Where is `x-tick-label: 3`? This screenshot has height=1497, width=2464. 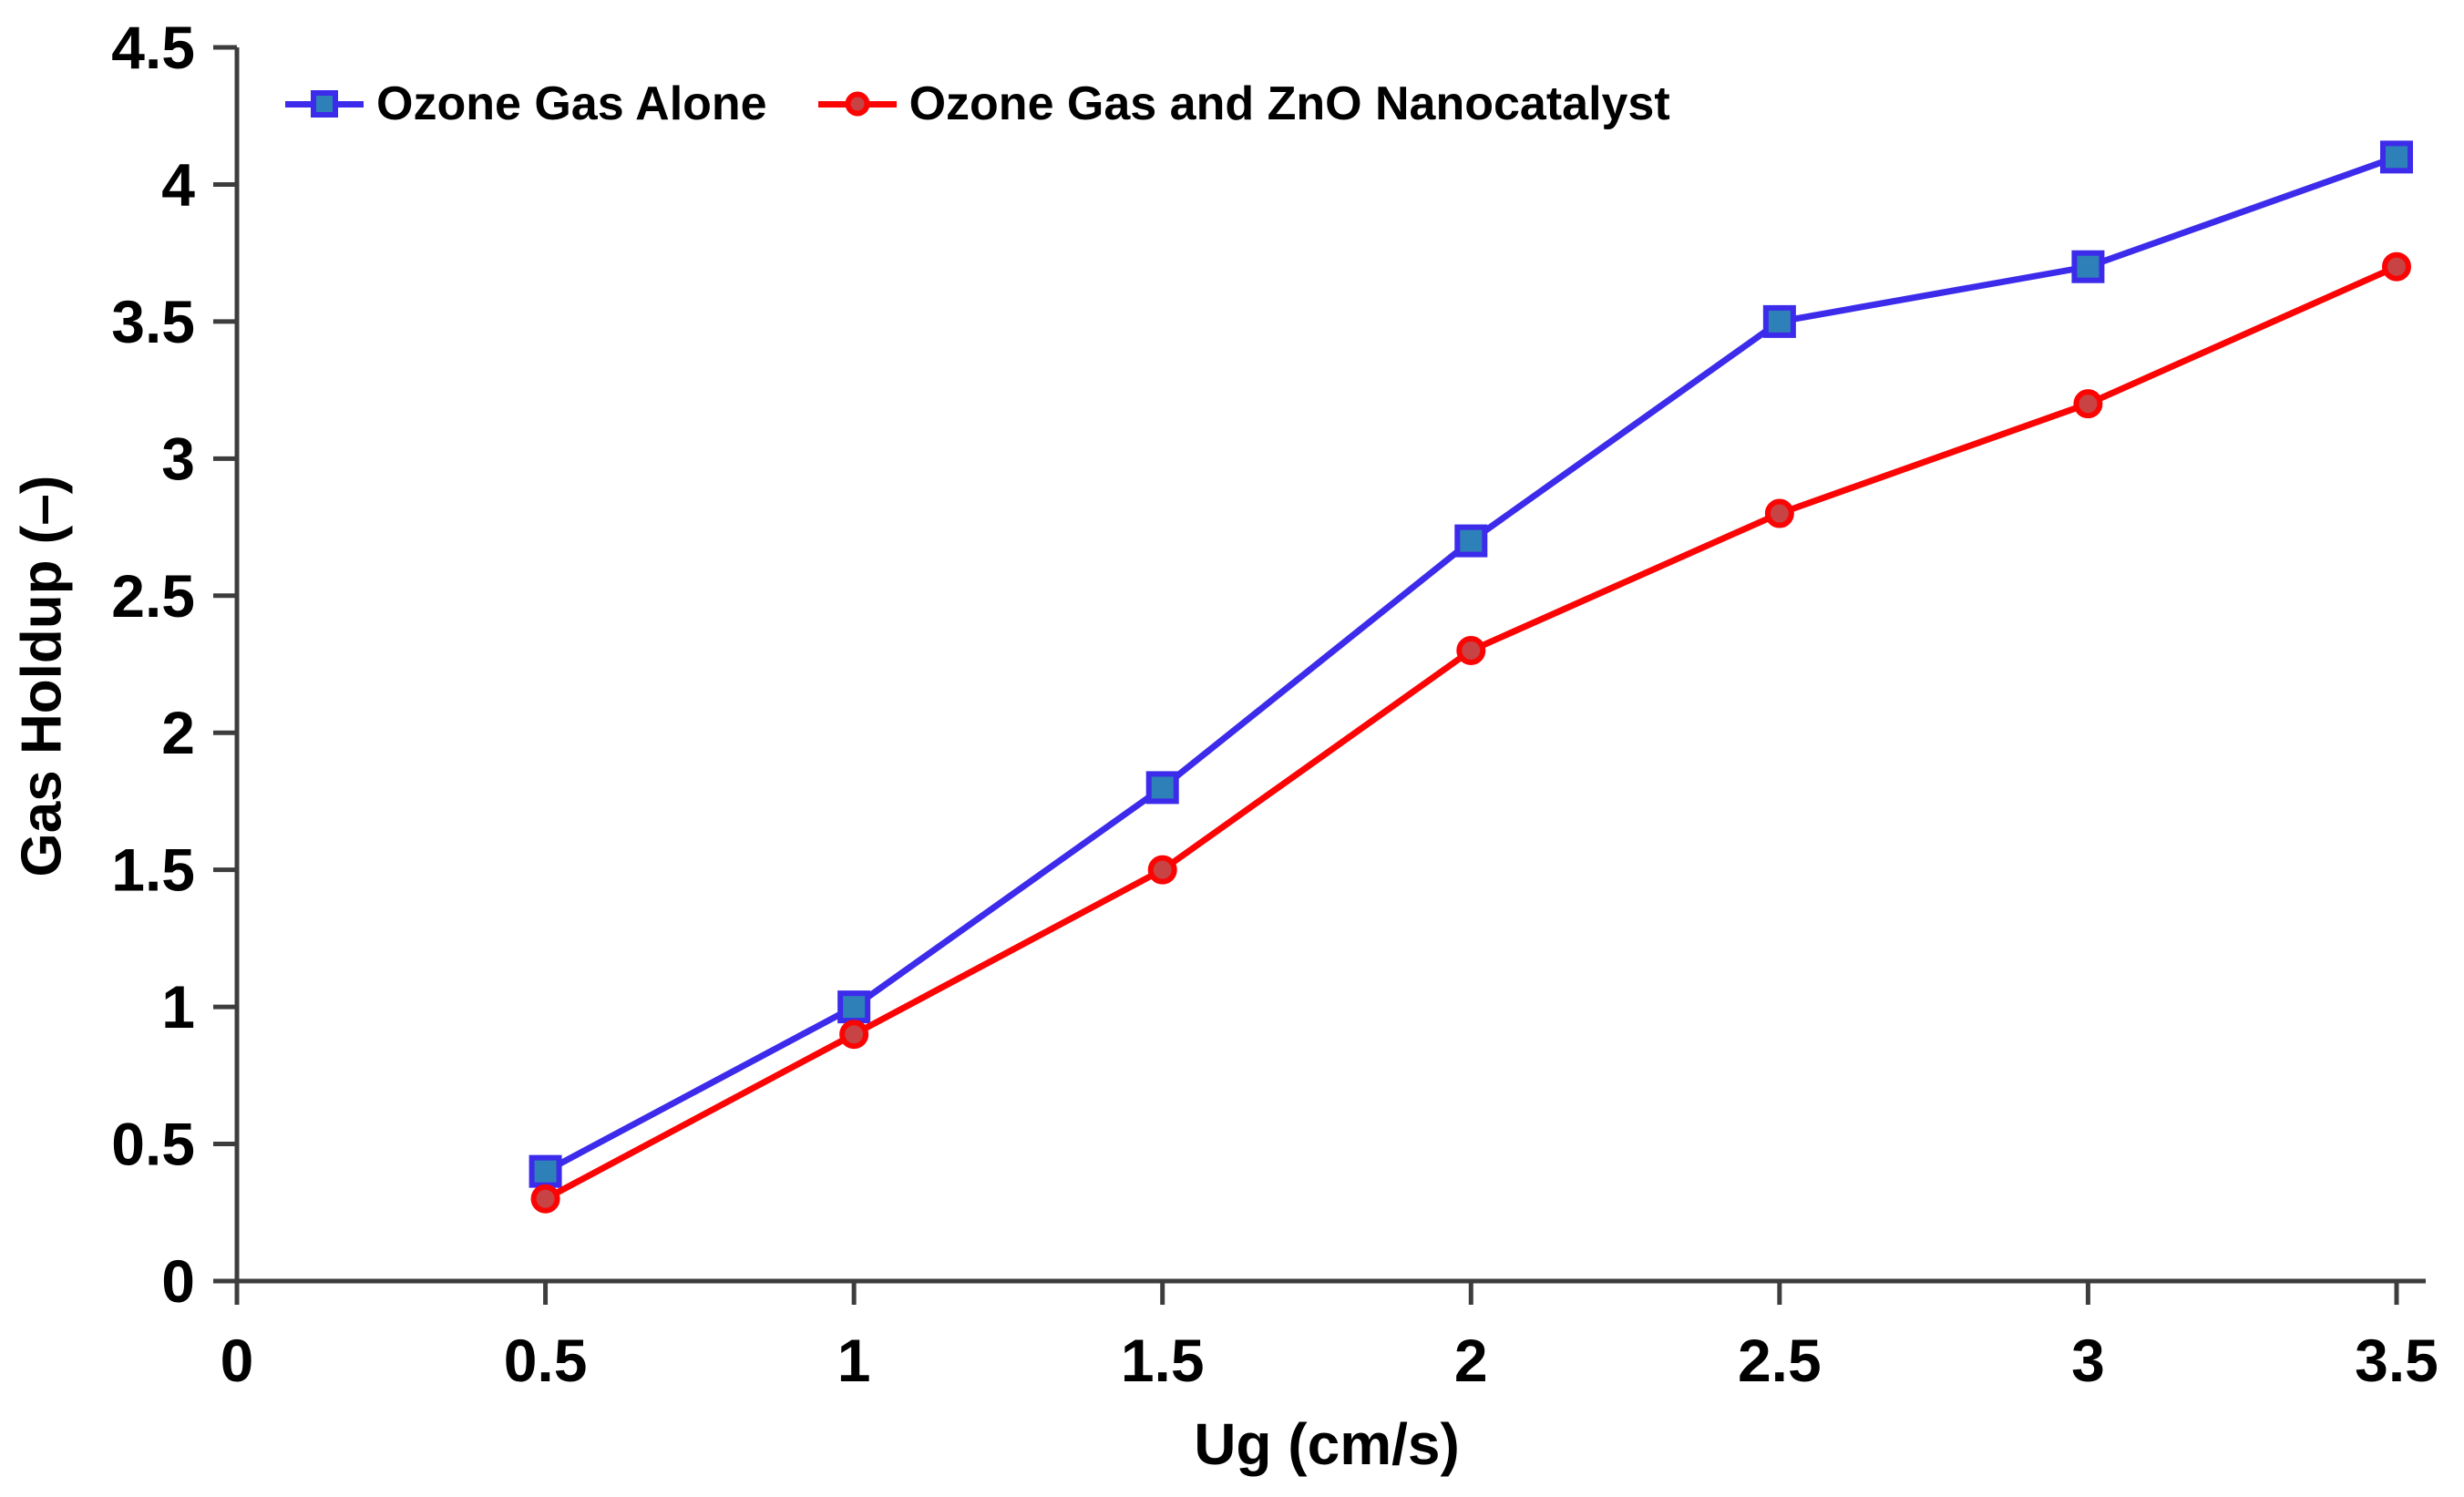
x-tick-label: 3 is located at coordinates (2088, 1360).